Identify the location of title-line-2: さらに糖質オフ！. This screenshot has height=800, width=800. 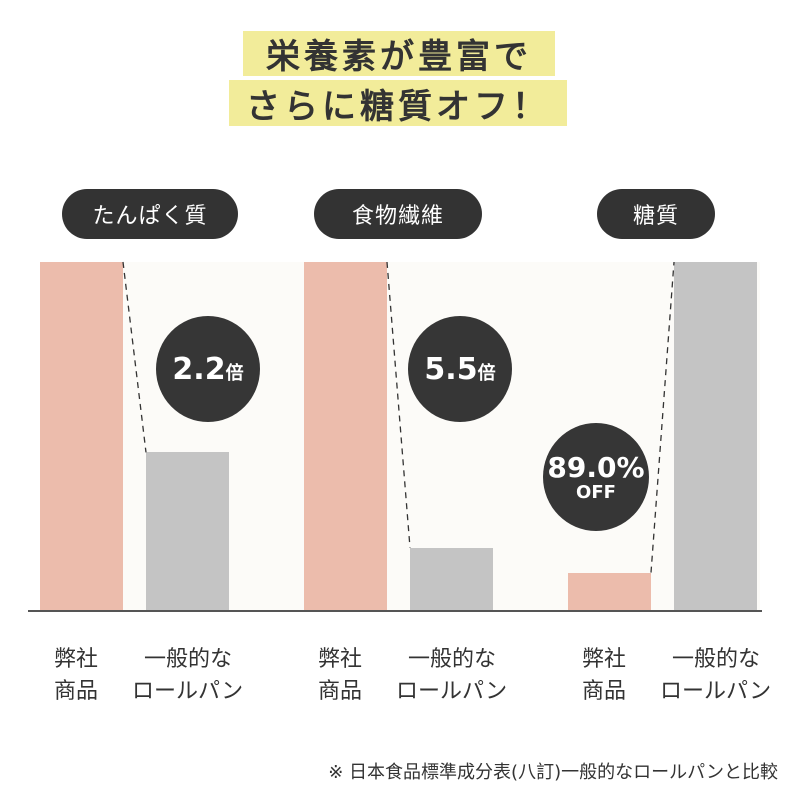
(398, 103).